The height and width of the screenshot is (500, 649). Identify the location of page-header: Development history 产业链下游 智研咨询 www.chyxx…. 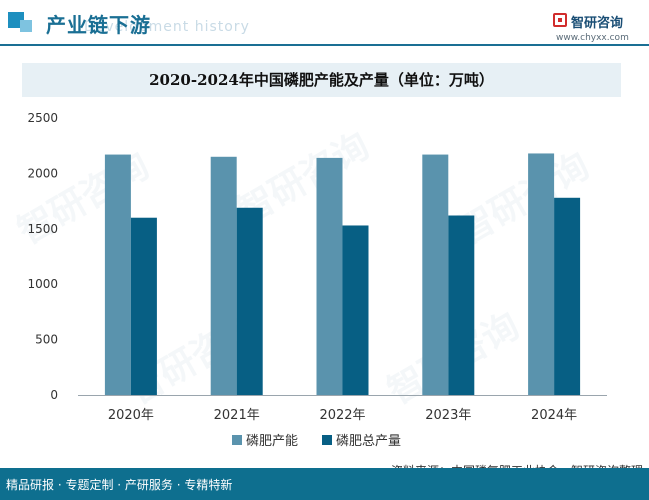
(324, 23).